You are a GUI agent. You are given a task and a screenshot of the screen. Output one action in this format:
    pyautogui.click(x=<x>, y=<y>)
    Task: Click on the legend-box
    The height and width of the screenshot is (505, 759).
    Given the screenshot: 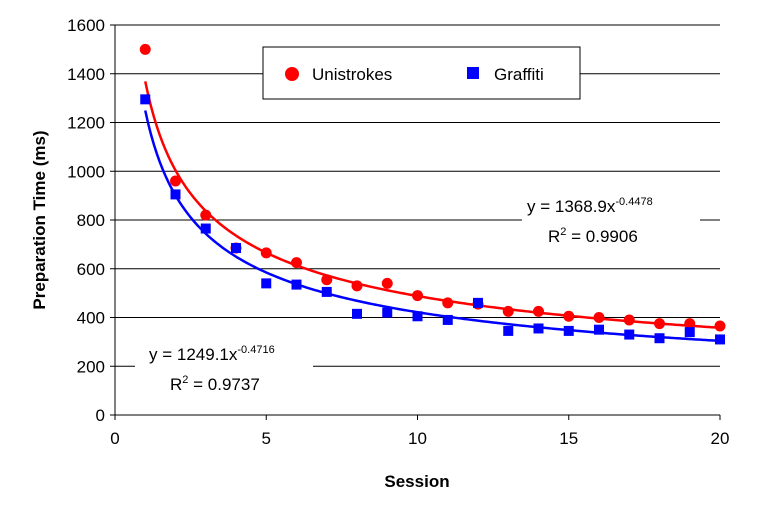 What is the action you would take?
    pyautogui.click(x=421, y=73)
    